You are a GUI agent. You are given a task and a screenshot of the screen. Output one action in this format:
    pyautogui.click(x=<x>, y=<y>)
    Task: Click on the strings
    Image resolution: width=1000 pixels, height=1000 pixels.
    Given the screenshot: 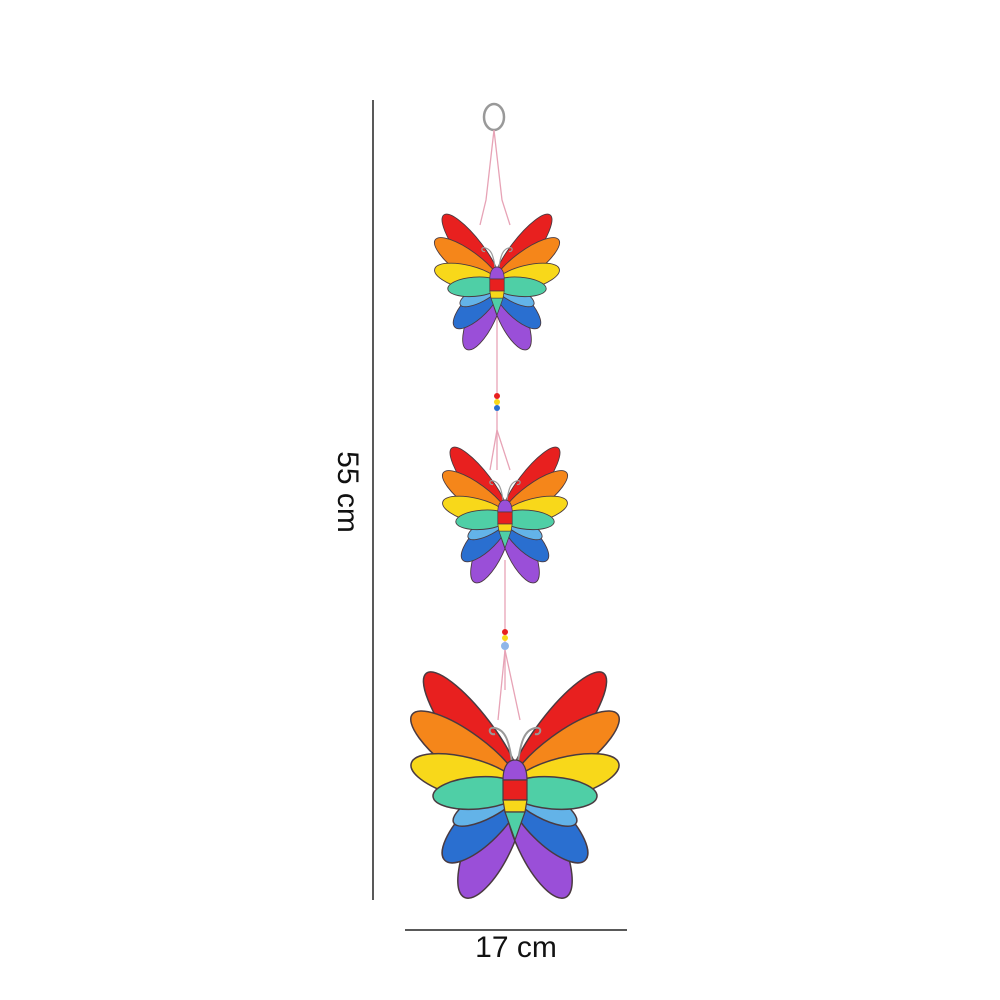 What is the action you would take?
    pyautogui.click(x=500, y=425)
    